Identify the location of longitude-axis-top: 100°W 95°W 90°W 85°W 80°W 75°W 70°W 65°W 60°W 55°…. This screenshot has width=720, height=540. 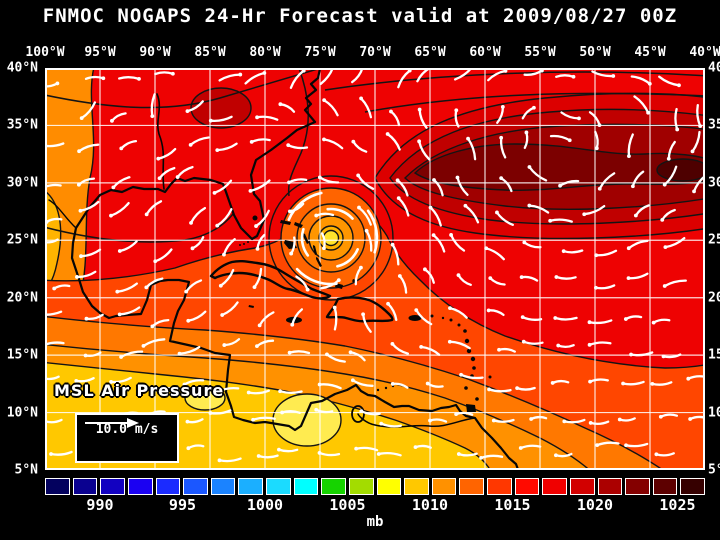
(360, 53).